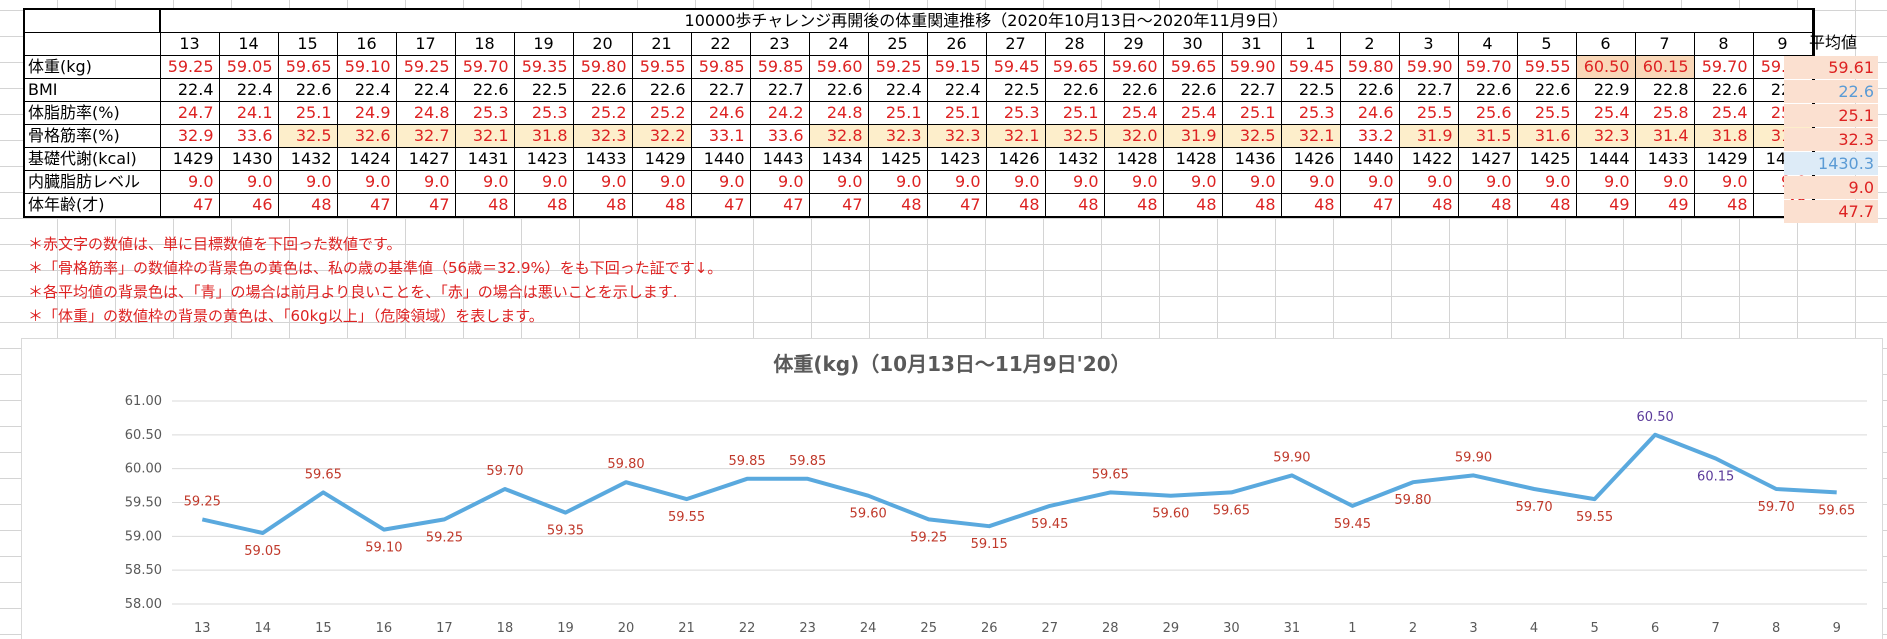 The width and height of the screenshot is (1887, 639). I want to click on day-header-cell: 26, so click(956, 44).